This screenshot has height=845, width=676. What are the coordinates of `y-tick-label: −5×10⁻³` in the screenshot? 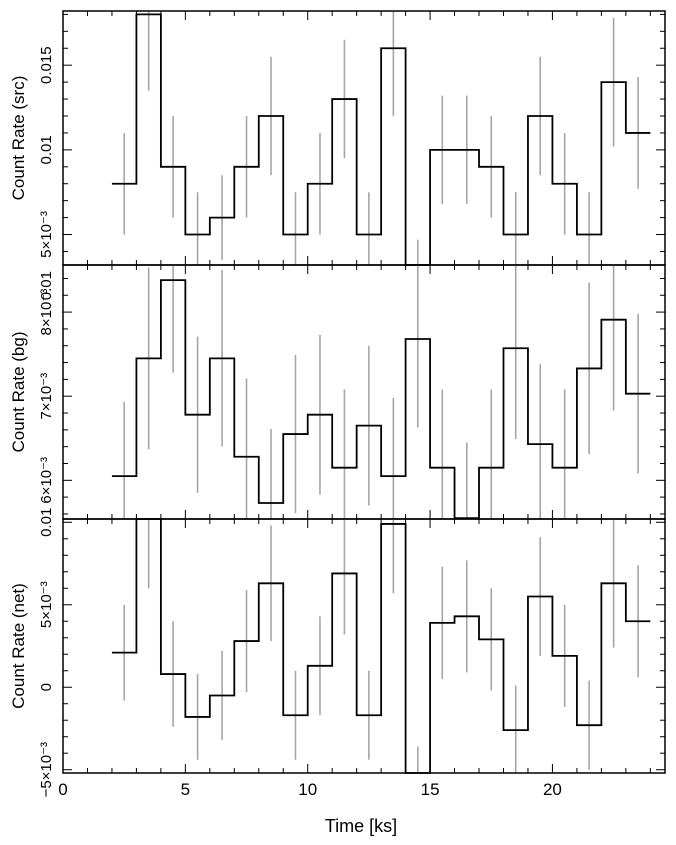 It's located at (46, 769).